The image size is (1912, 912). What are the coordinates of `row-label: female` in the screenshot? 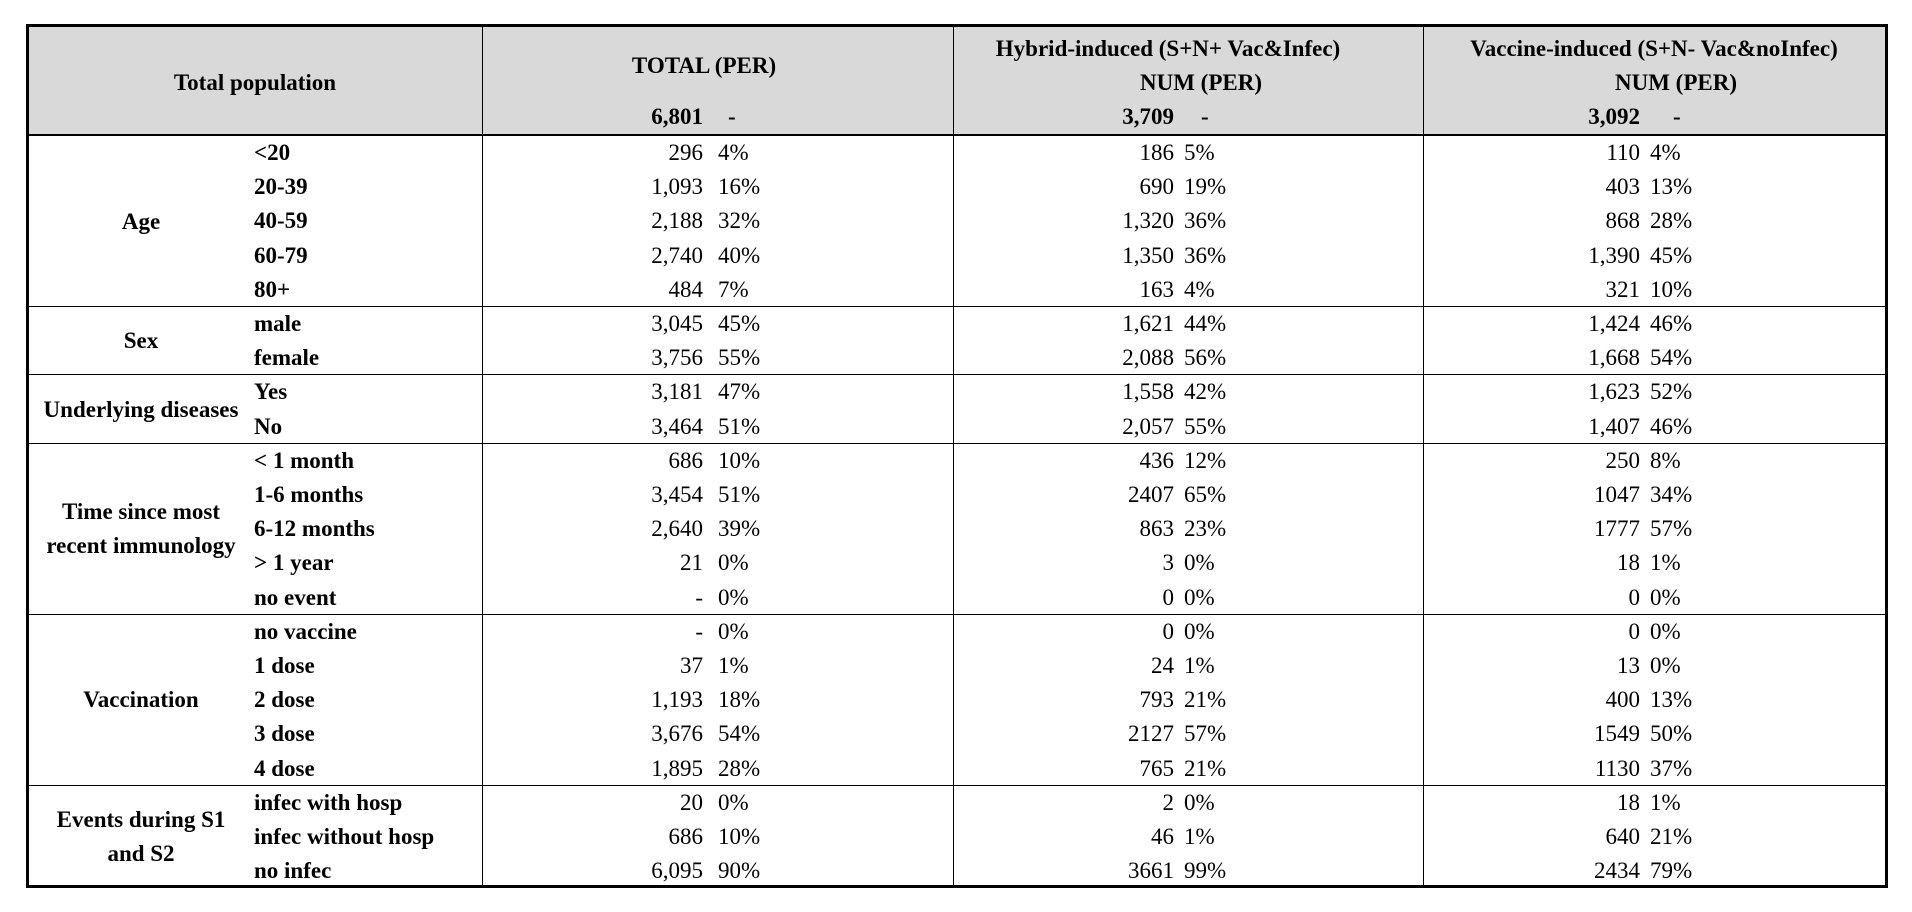 It's located at (287, 358).